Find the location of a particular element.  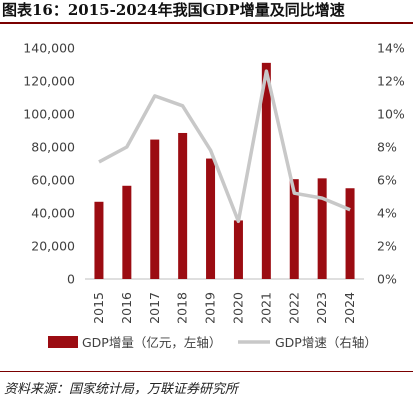

x-axis: 2015 2016 2017 2018 2019 2020 2021 2022 2023 2024 is located at coordinates (224, 308).